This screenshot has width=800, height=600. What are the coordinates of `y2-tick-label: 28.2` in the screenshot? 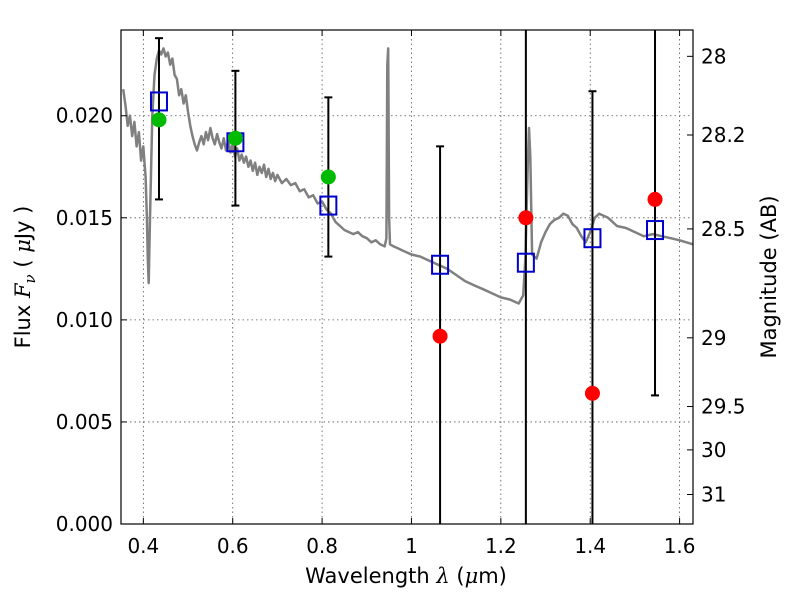 It's located at (723, 135).